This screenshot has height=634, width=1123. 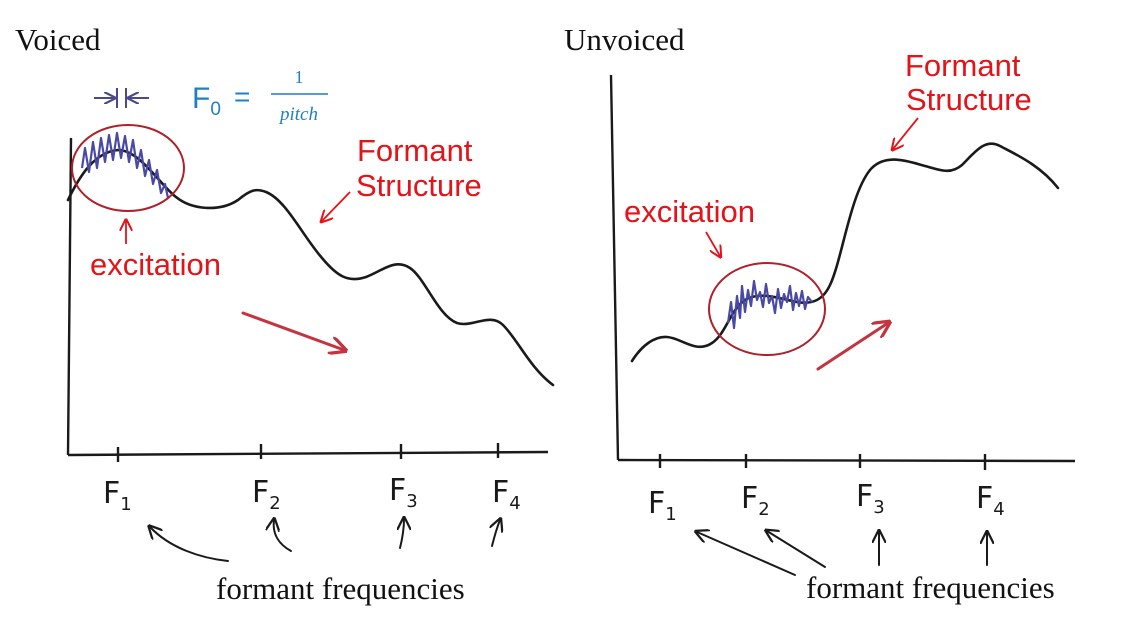 I want to click on voiced-pointer-f1, so click(x=189, y=544).